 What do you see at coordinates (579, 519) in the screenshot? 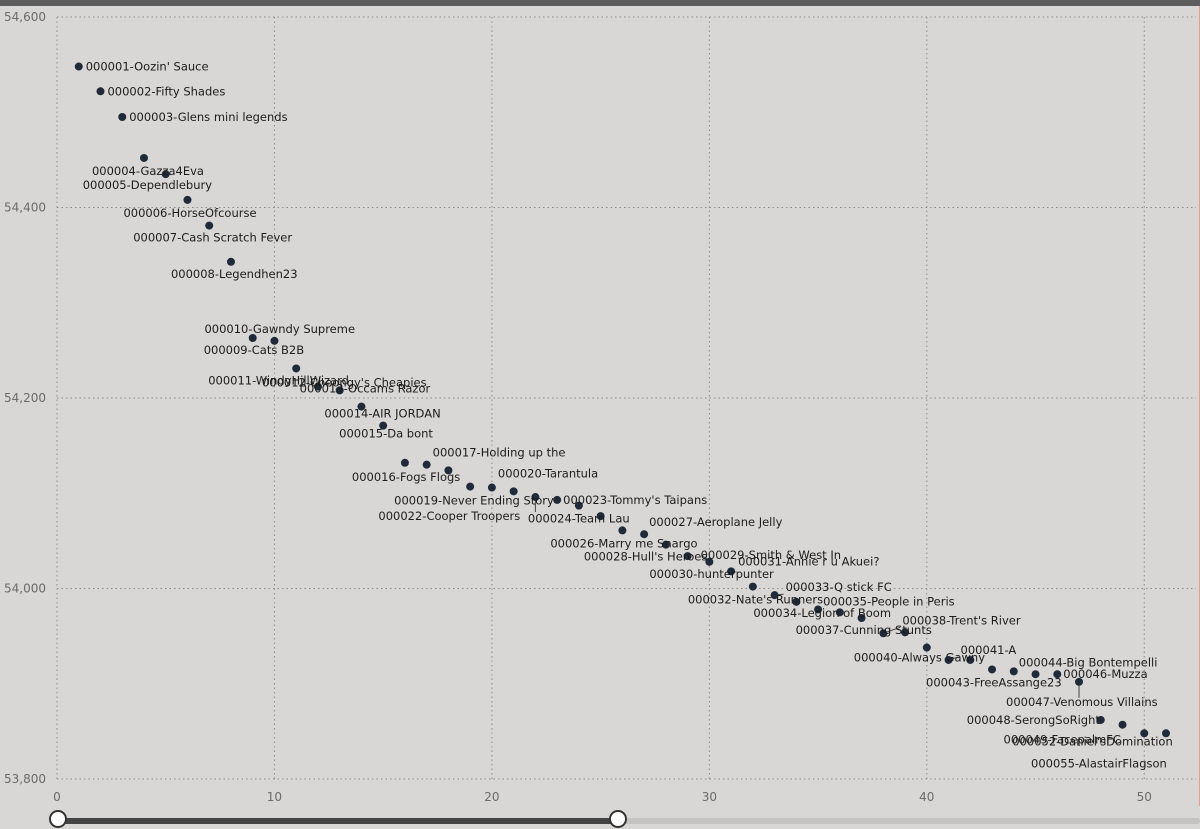
I see `point-label: 000024-Team Lau` at bounding box center [579, 519].